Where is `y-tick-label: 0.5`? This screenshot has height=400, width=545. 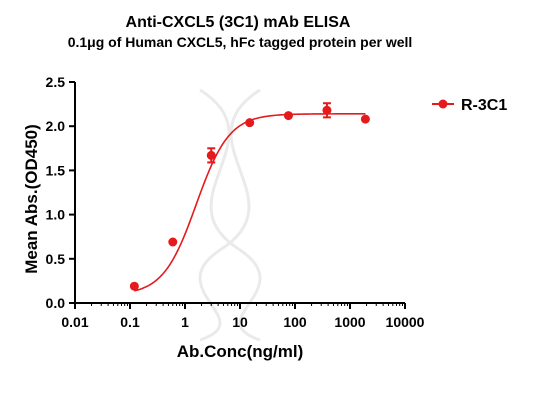
y-tick-label: 0.5 is located at coordinates (56, 259).